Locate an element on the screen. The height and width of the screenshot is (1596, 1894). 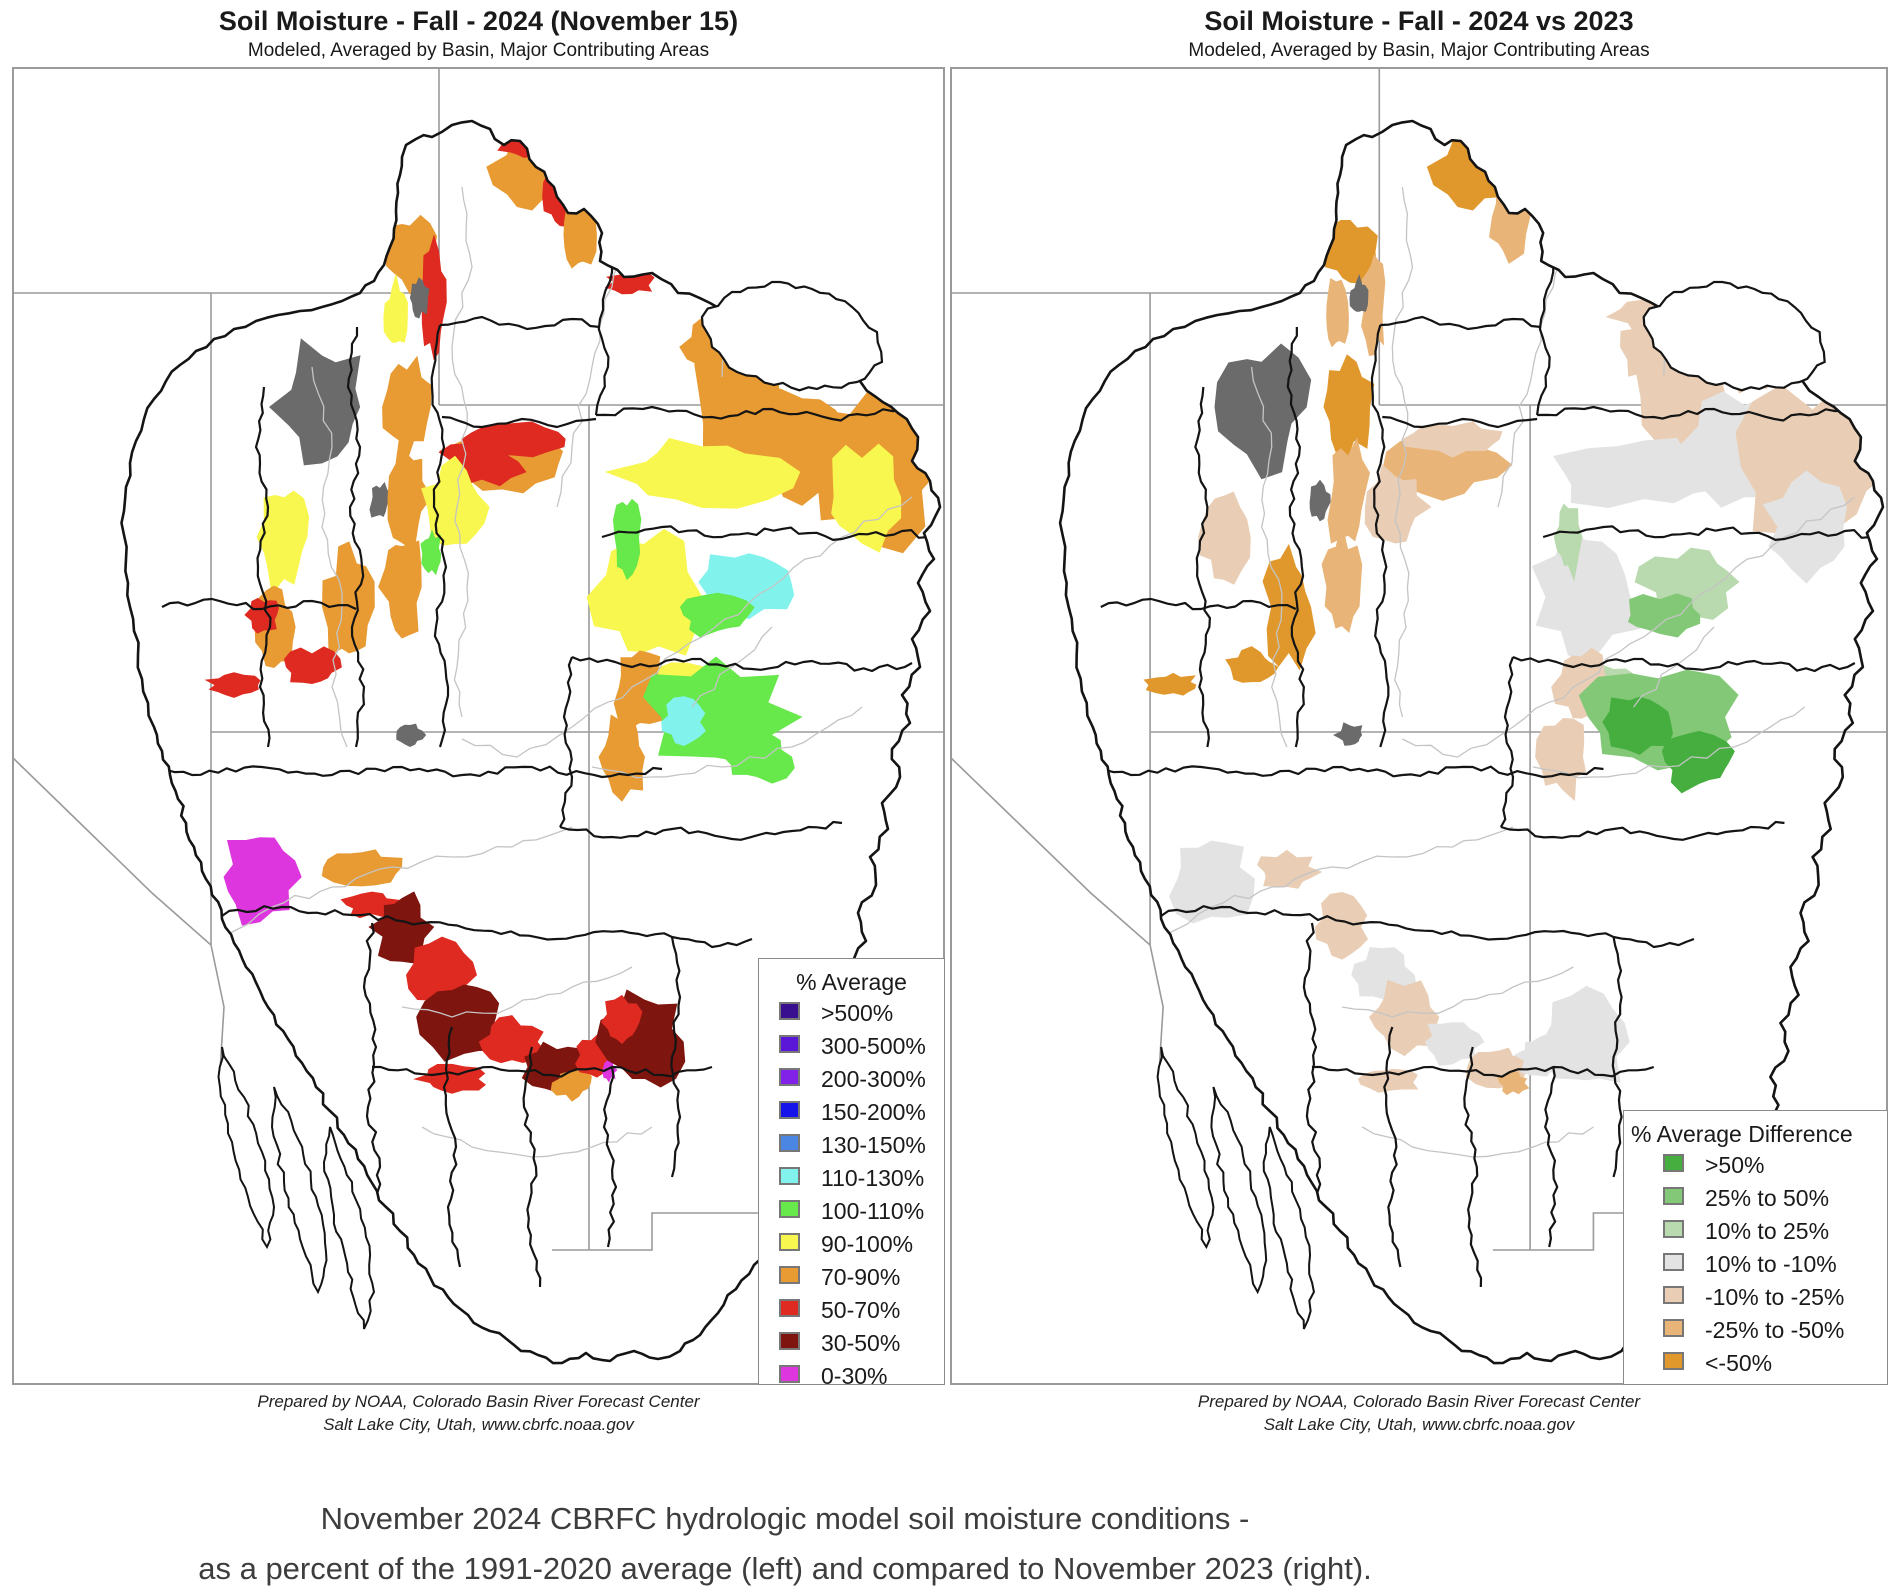
legend-label: 90-100% is located at coordinates (867, 1244).